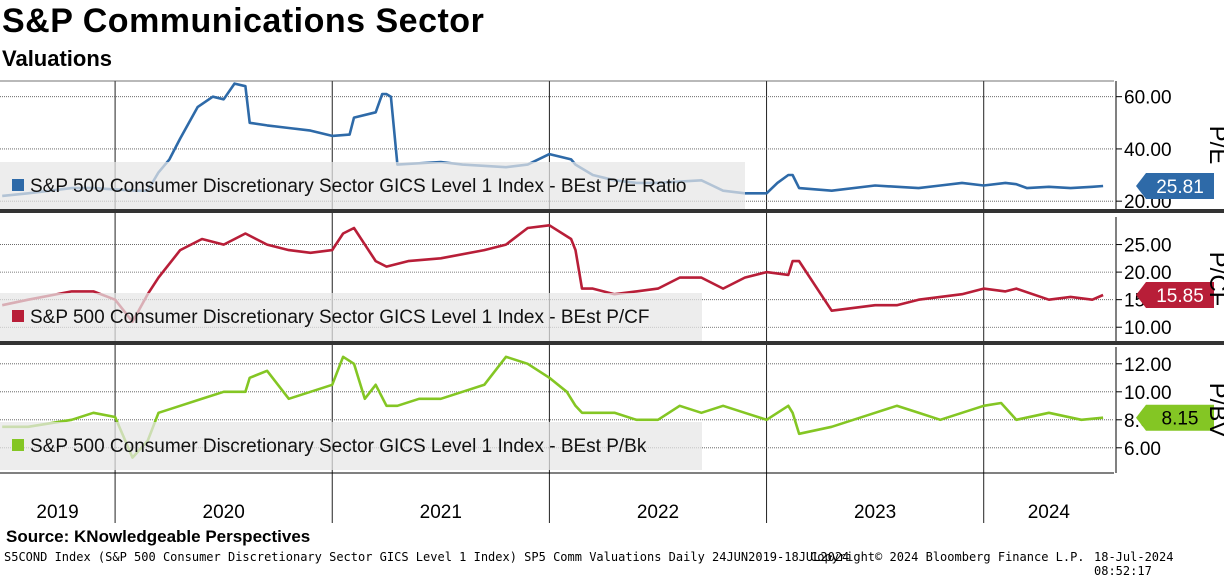 The width and height of the screenshot is (1224, 578). What do you see at coordinates (57, 58) in the screenshot?
I see `chart-subtitle: Valuations` at bounding box center [57, 58].